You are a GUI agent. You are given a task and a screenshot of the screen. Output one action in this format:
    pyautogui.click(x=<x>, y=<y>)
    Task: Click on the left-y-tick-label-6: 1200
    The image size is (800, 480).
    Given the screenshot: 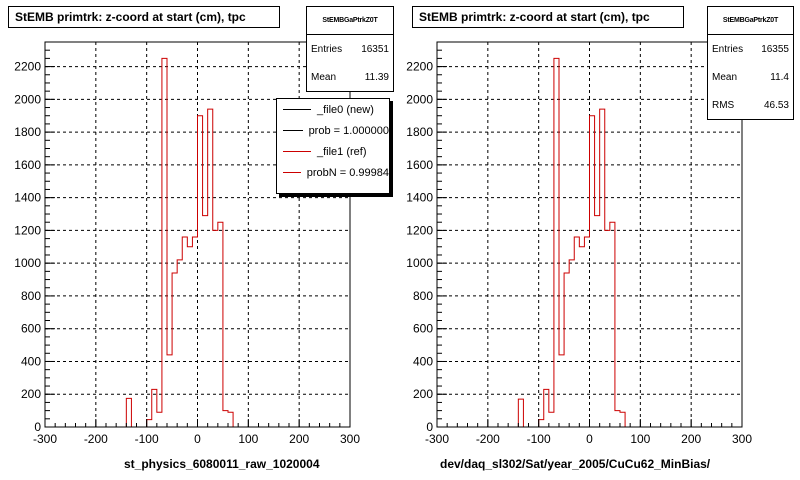 What is the action you would take?
    pyautogui.click(x=27, y=230)
    